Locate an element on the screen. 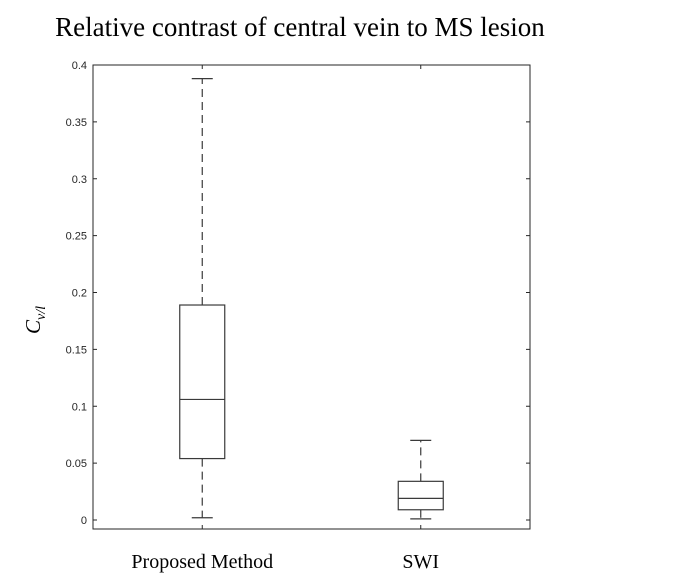 This screenshot has height=588, width=678. y-tick-label: 0.3 is located at coordinates (79, 180).